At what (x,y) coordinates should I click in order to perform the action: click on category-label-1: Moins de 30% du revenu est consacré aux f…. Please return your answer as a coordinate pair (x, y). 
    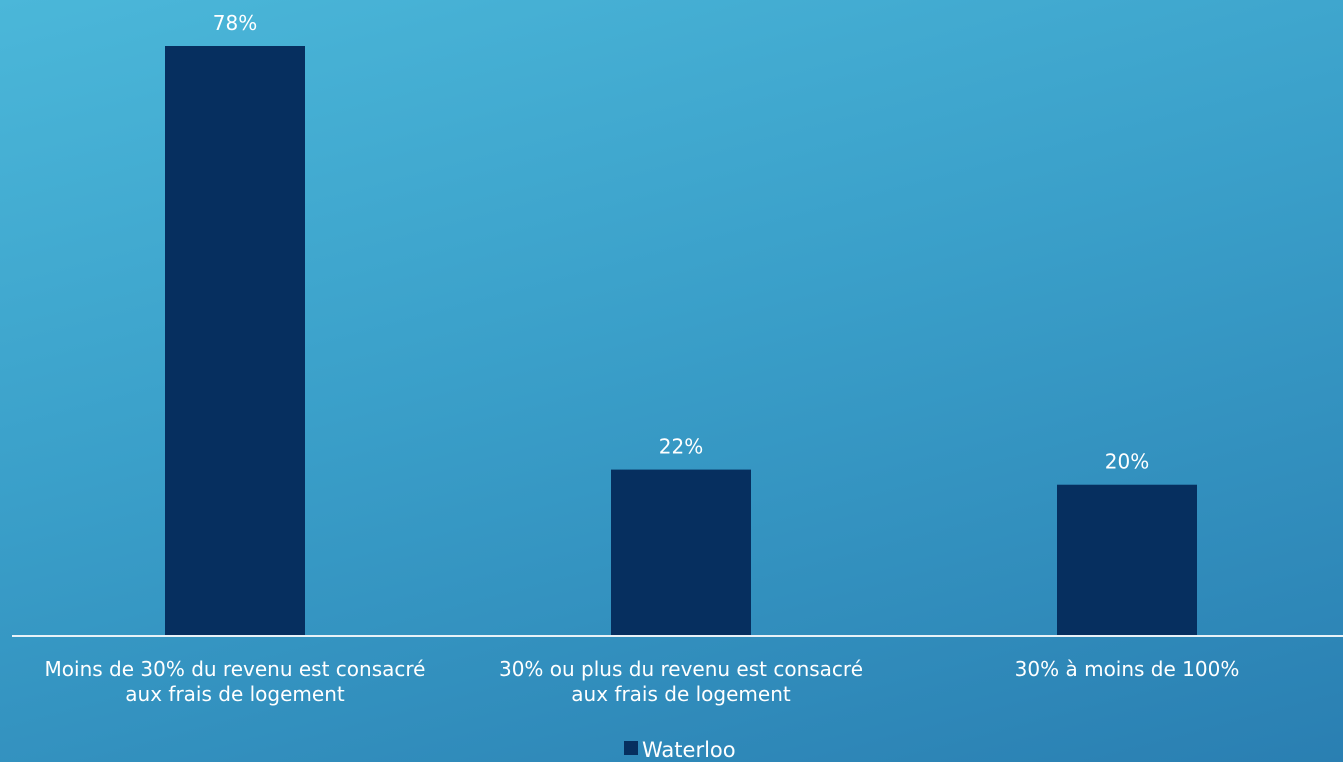
    Looking at the image, I should click on (235, 681).